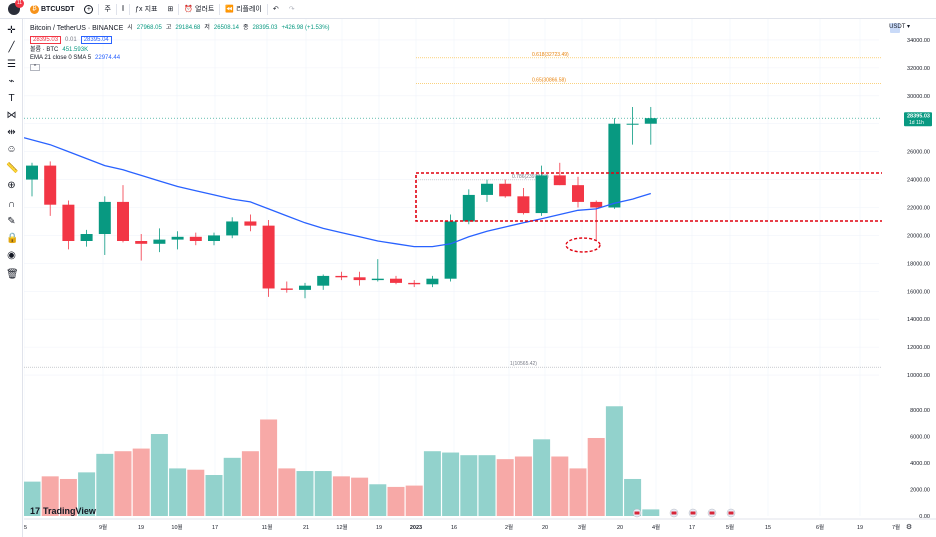 The image size is (936, 537). I want to click on toolbar-divider, so click(220, 9).